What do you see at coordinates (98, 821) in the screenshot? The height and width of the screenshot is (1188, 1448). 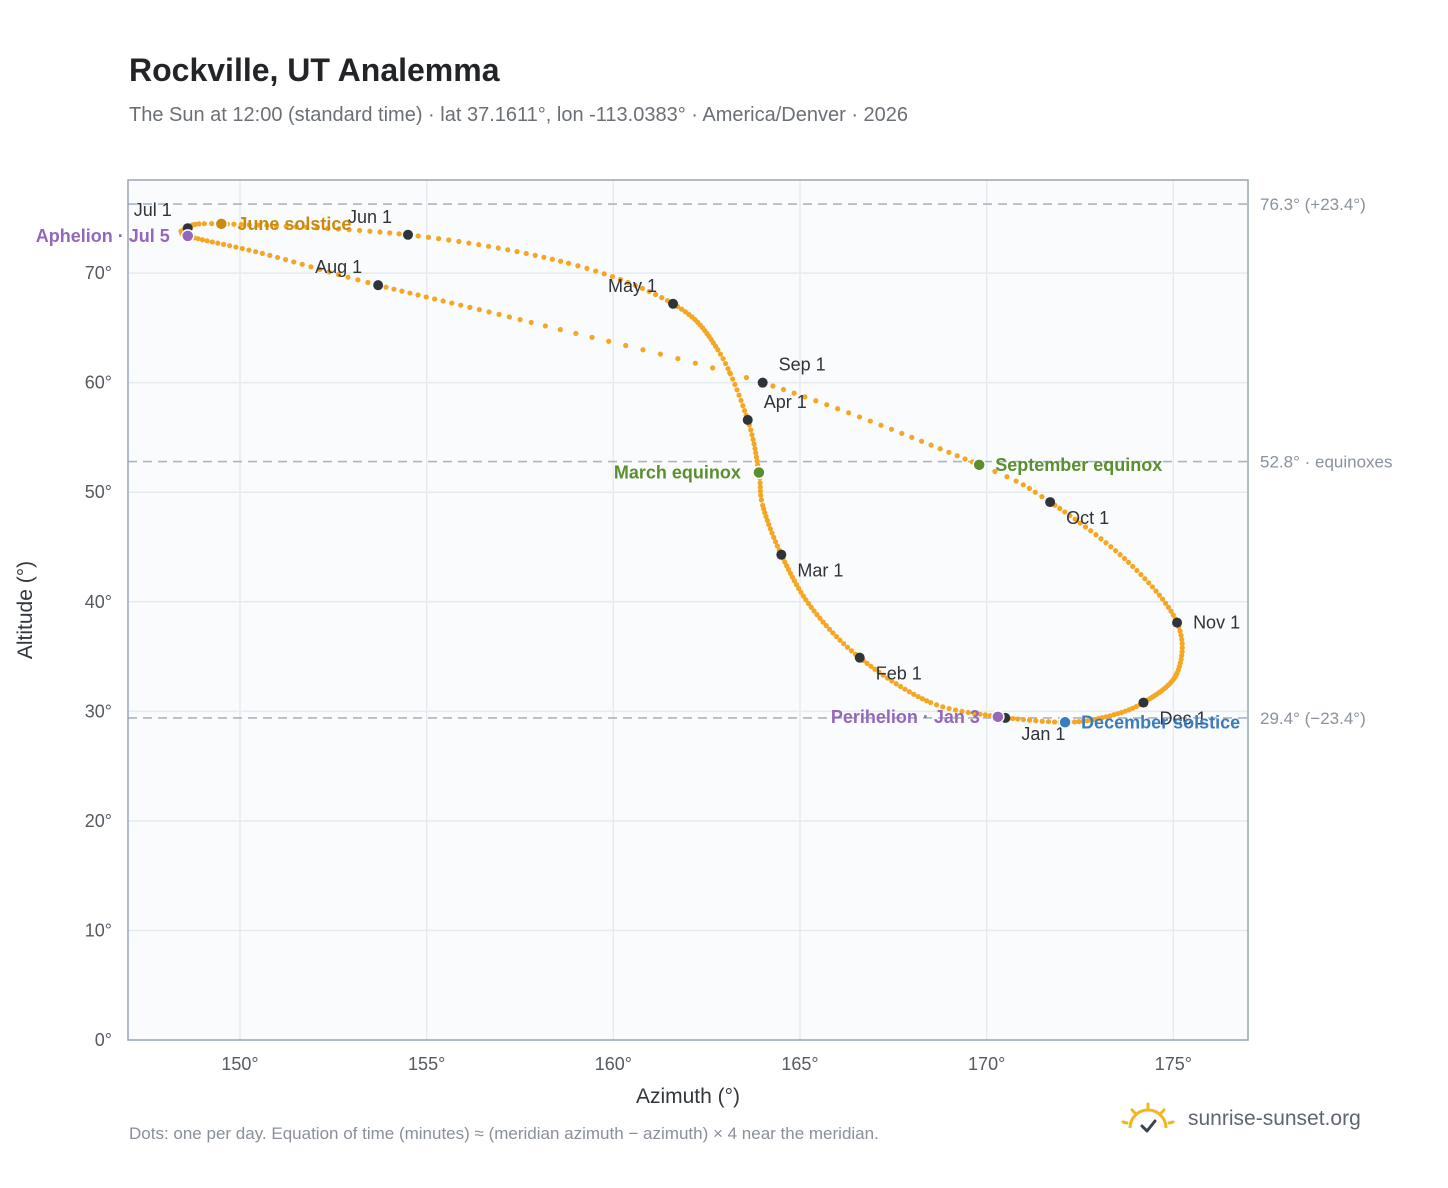 I see `y-tick-label: 20°` at bounding box center [98, 821].